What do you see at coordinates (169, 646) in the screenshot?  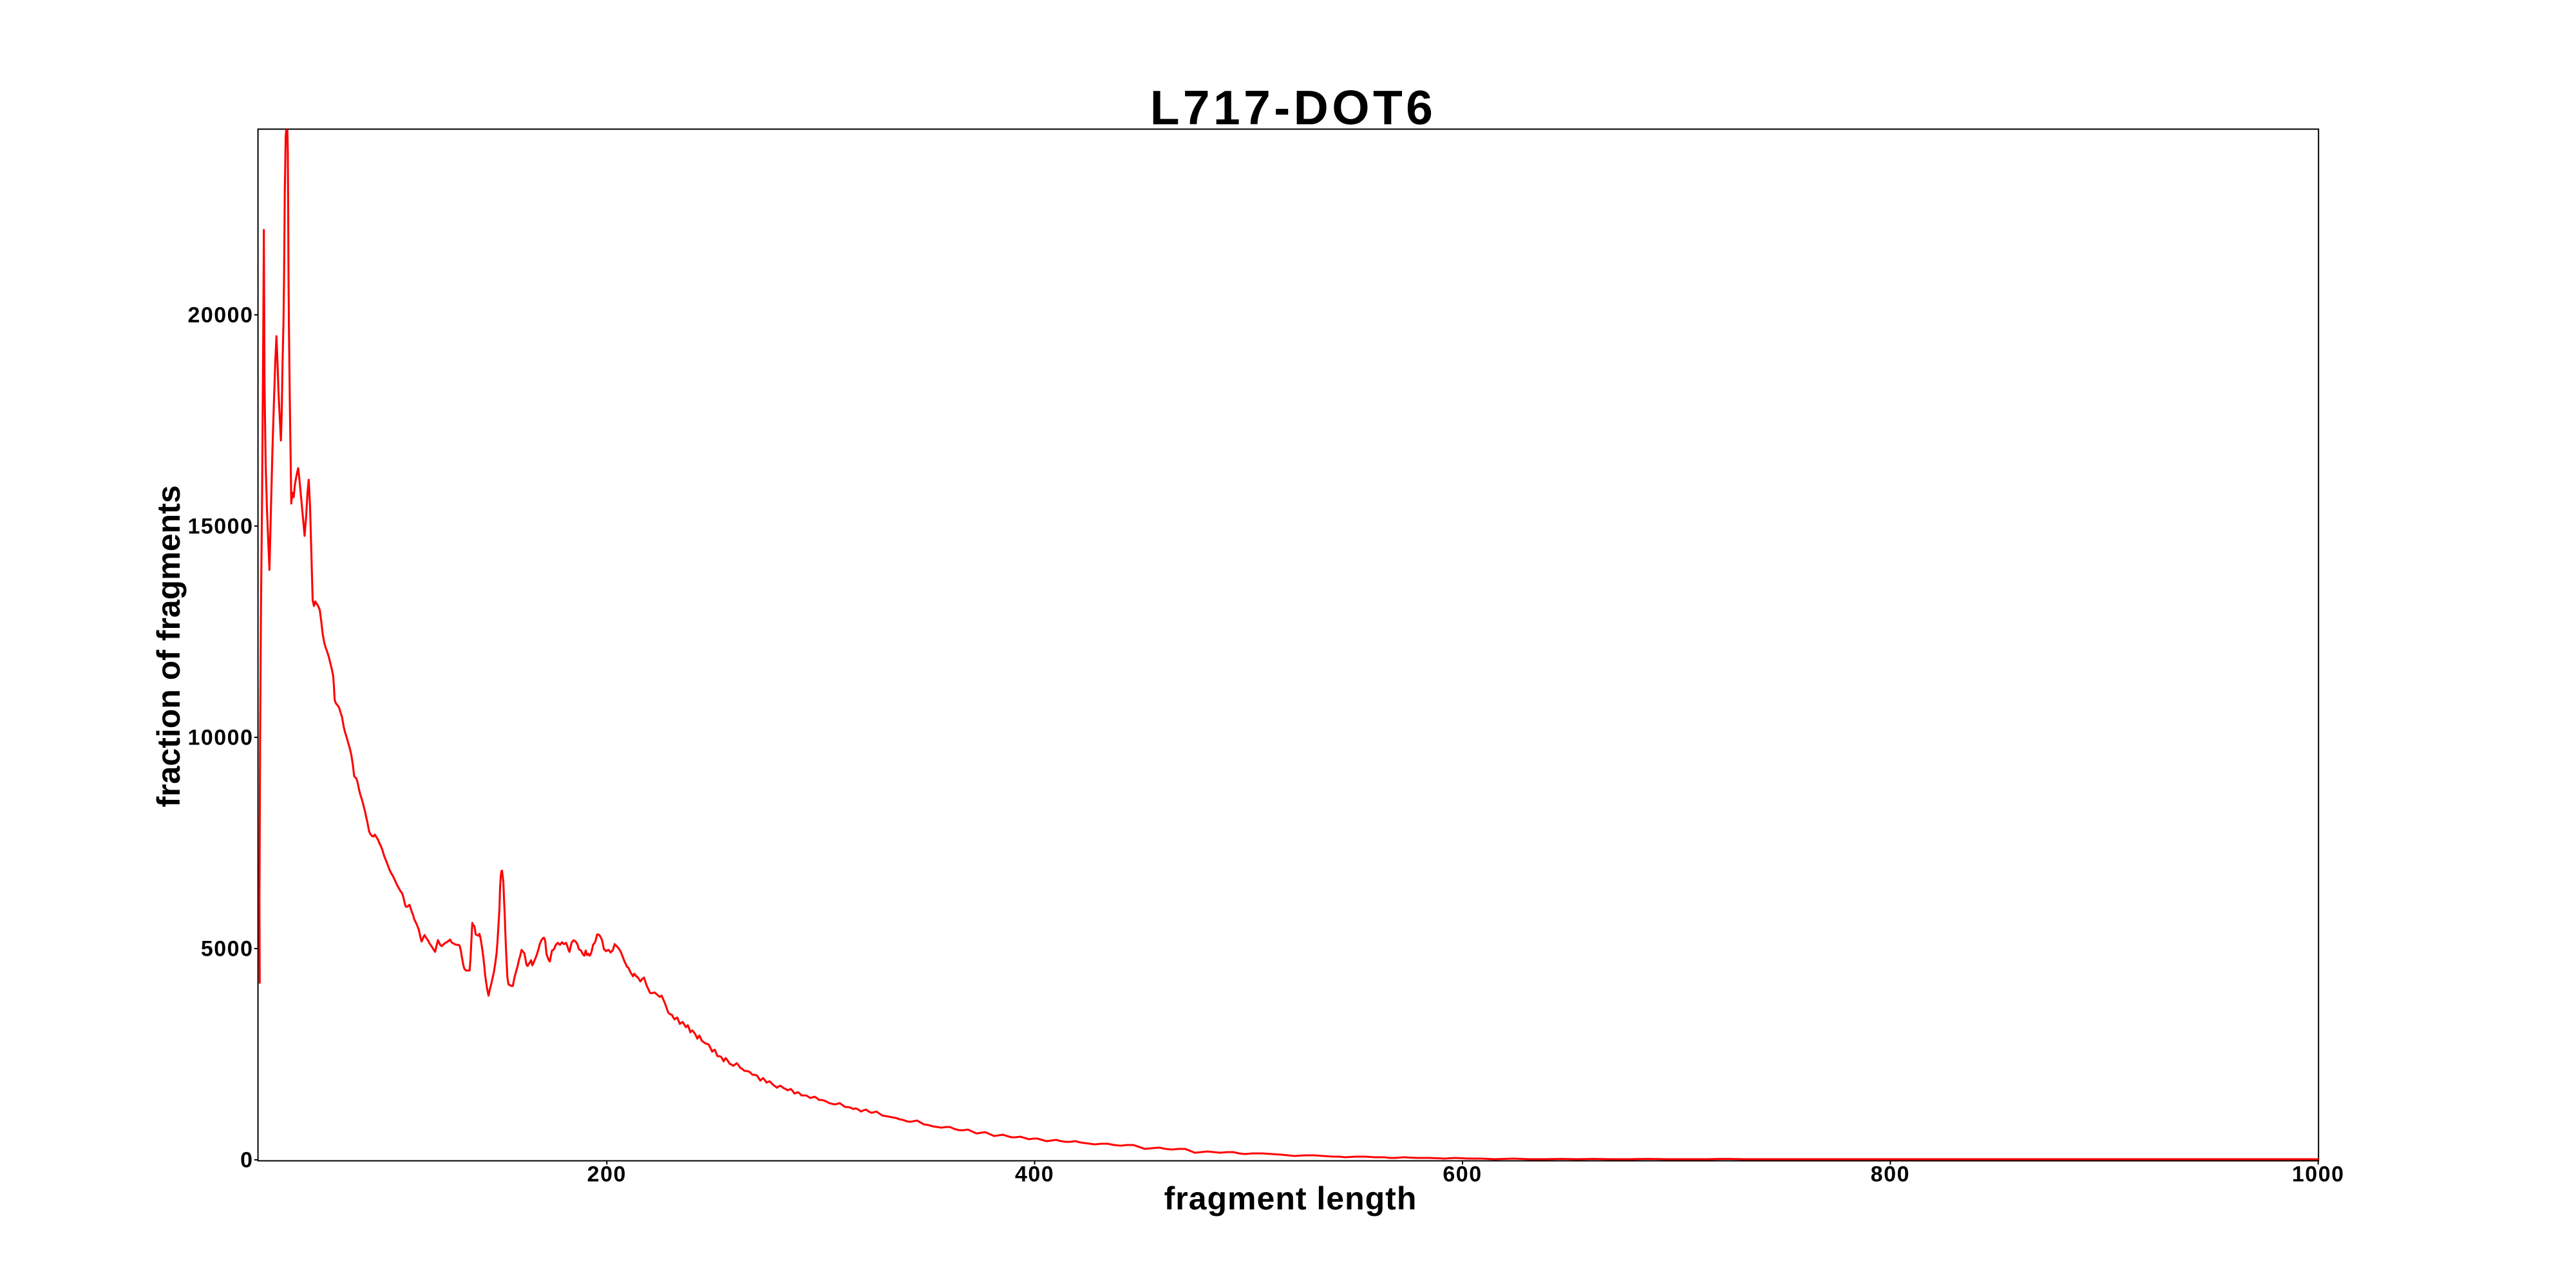 I see `svg-text: fraction of fragments` at bounding box center [169, 646].